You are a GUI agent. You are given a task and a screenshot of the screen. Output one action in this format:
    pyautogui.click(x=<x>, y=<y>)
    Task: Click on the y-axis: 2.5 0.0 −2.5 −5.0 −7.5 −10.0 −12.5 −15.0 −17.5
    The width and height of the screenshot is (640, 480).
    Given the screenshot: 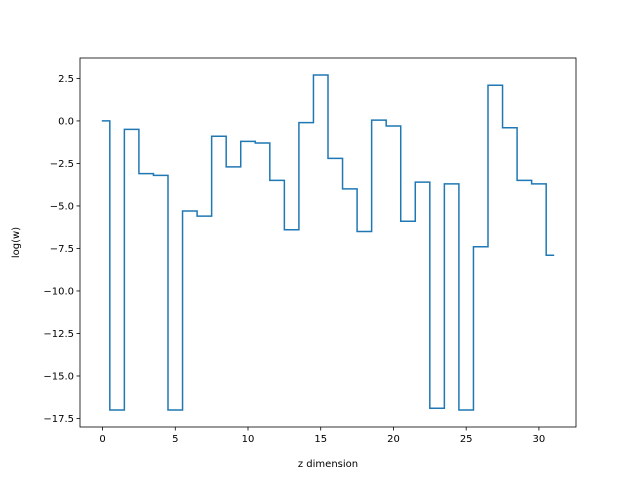 What is the action you would take?
    pyautogui.click(x=61, y=249)
    